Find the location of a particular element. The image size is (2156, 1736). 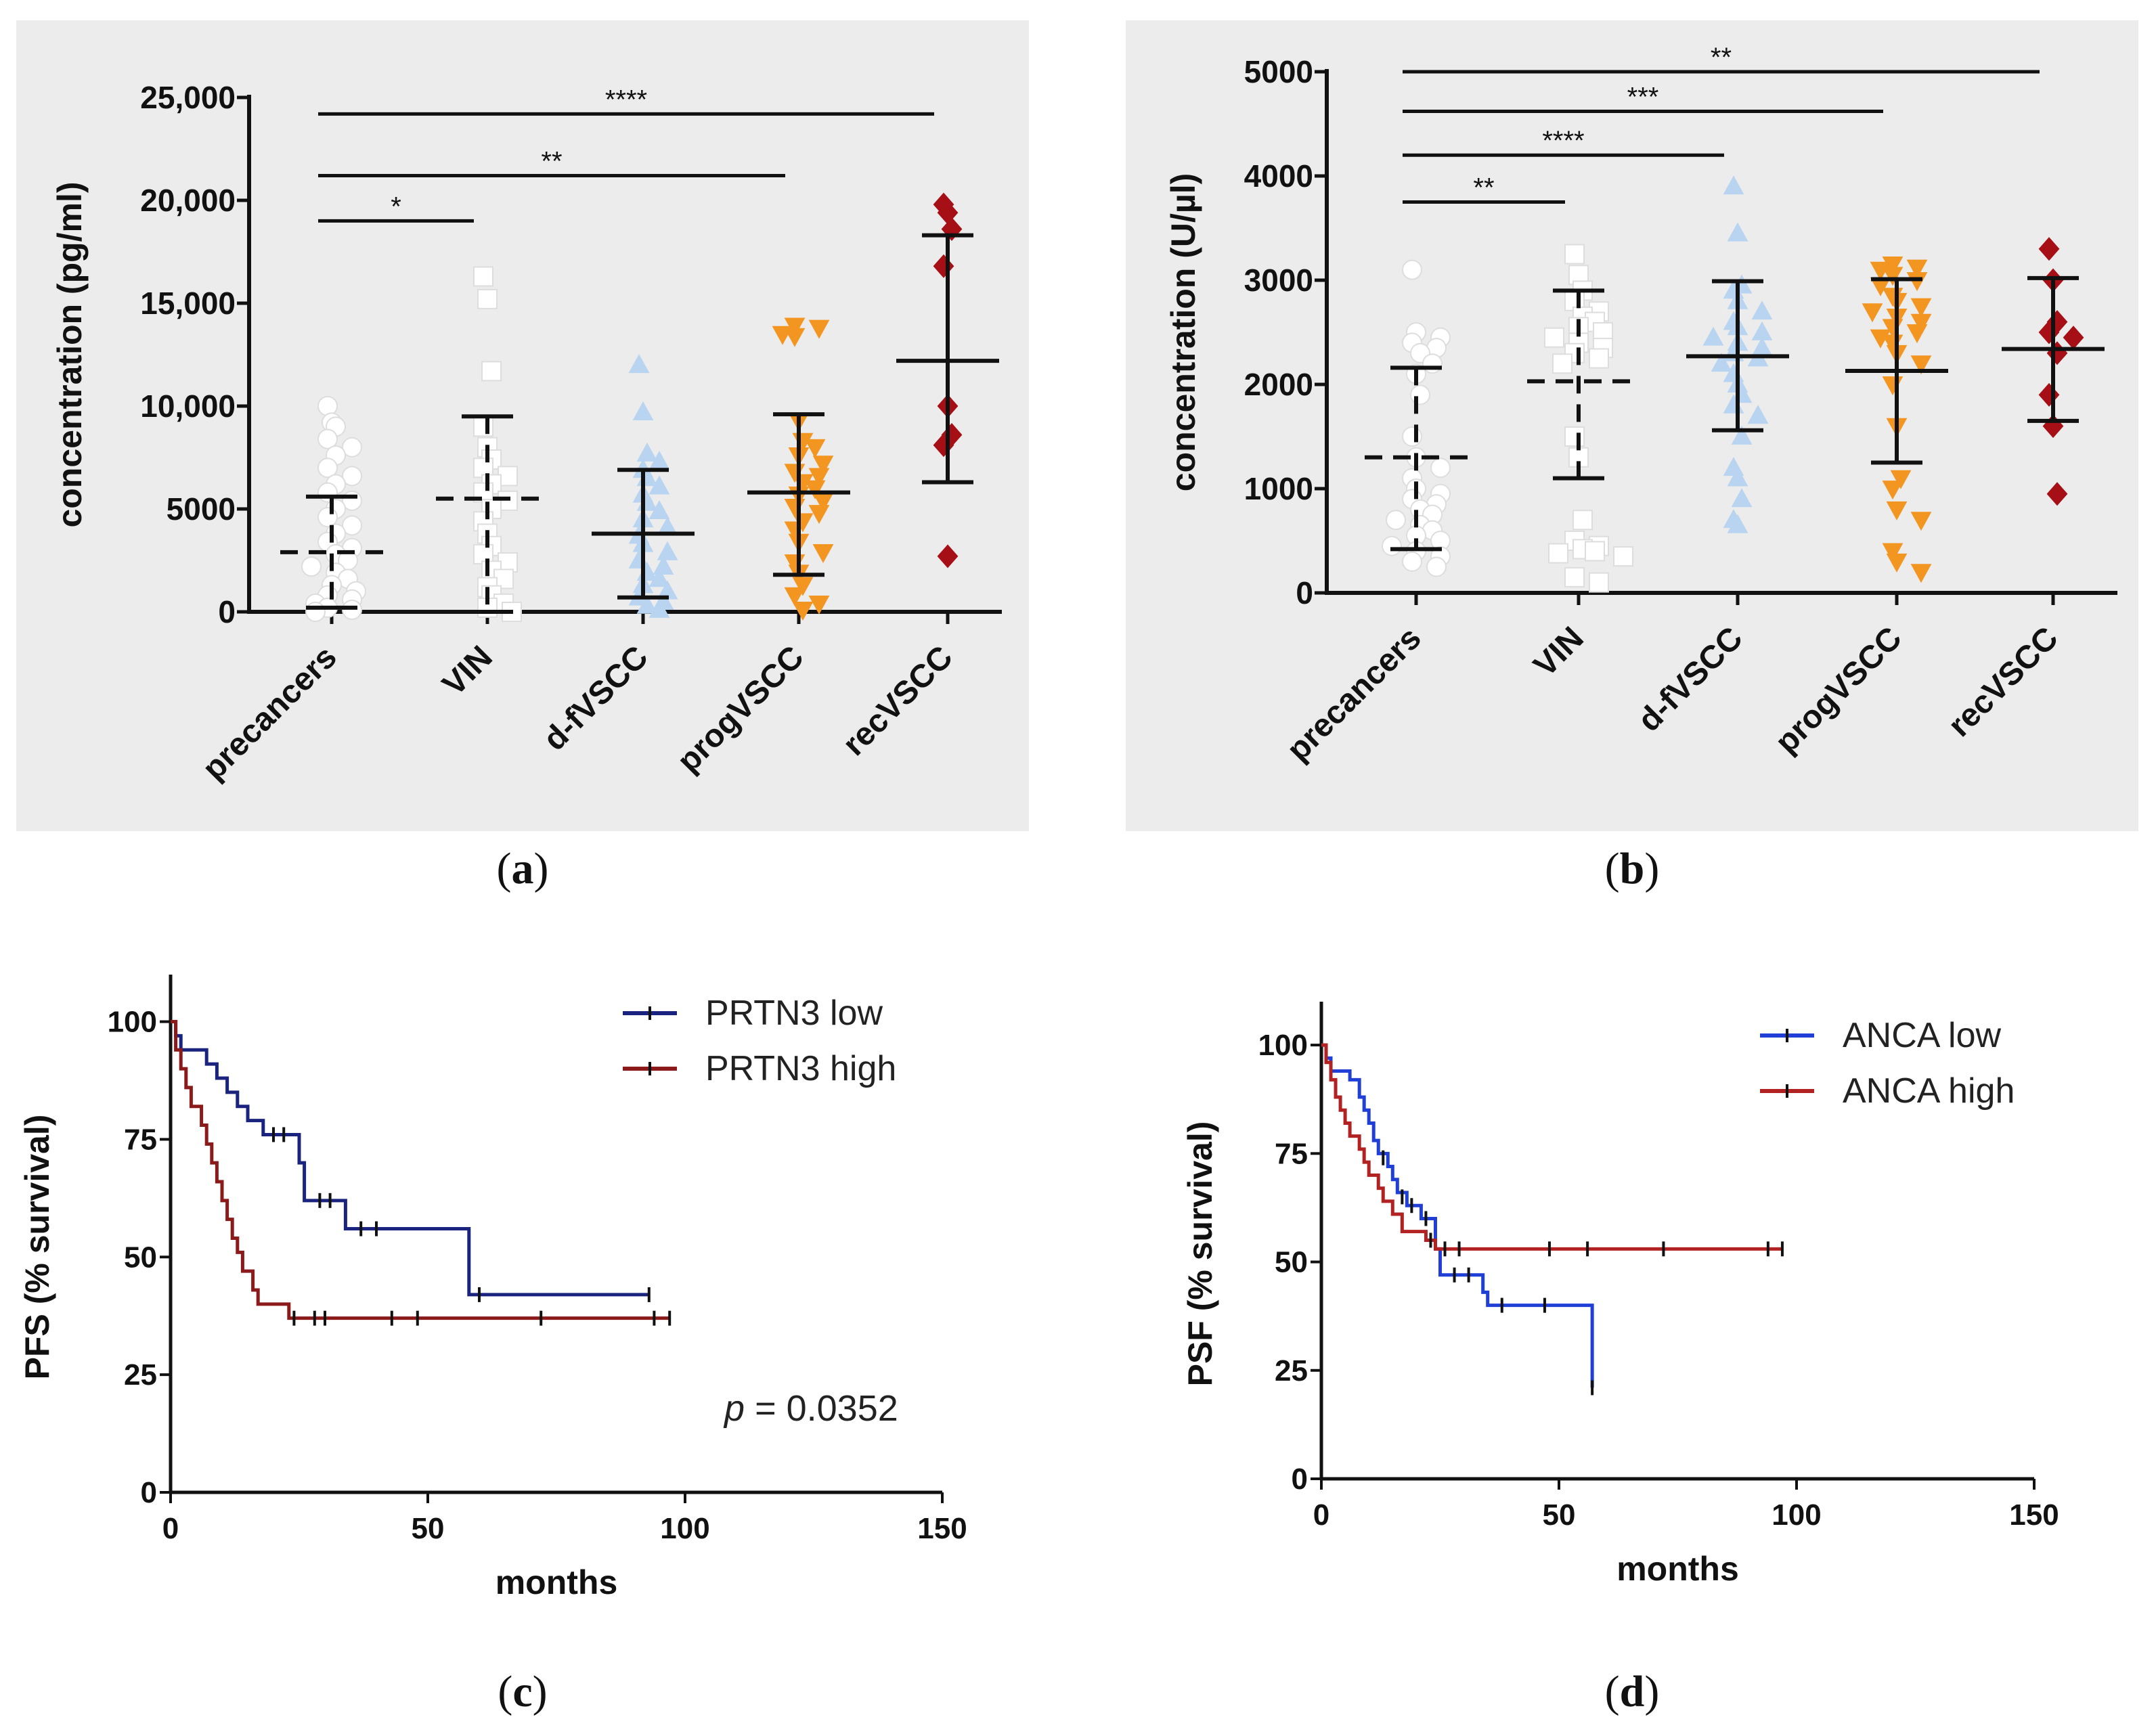

p-value-text: = 0.0352 is located at coordinates (826, 1408).